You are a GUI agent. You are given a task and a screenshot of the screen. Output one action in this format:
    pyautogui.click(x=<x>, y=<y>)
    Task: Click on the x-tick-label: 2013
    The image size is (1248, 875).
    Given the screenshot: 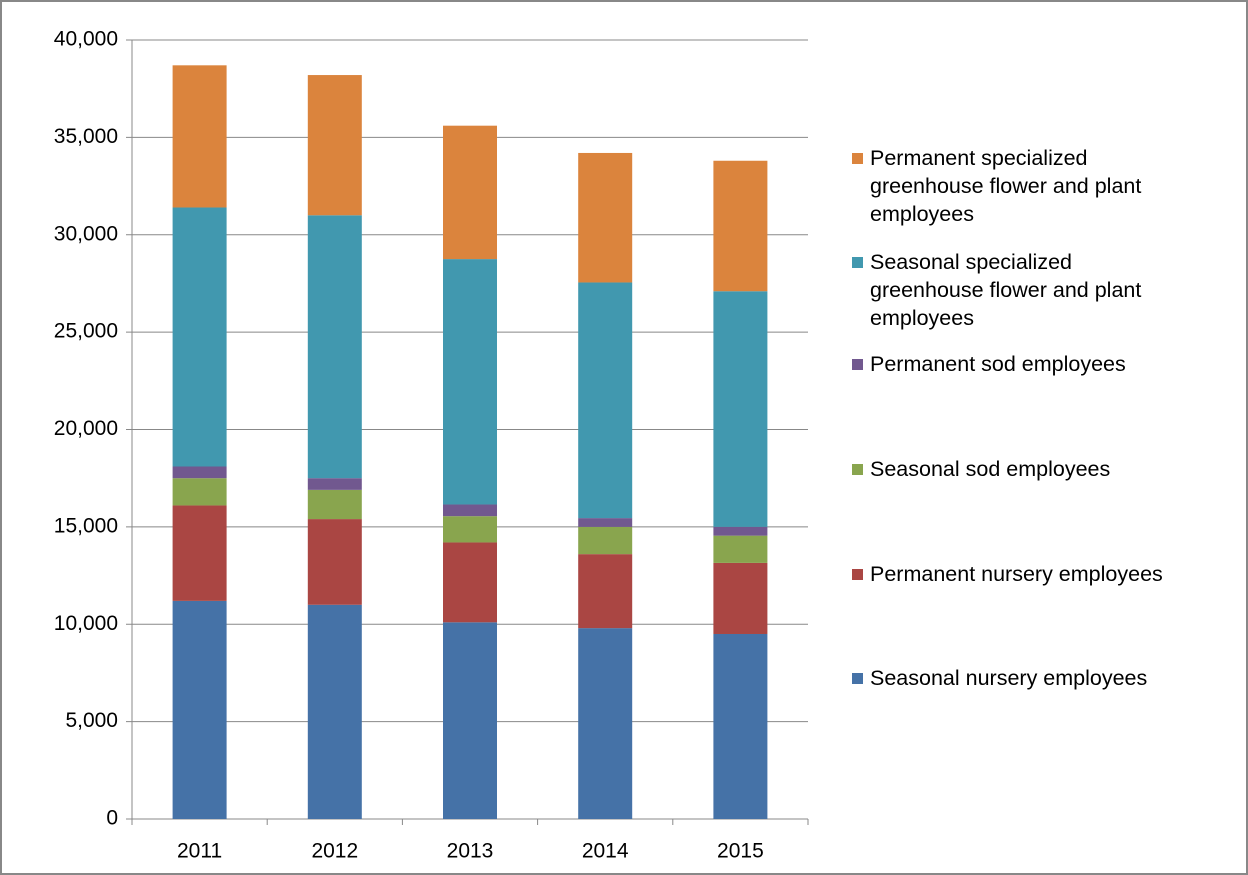 What is the action you would take?
    pyautogui.click(x=470, y=851)
    